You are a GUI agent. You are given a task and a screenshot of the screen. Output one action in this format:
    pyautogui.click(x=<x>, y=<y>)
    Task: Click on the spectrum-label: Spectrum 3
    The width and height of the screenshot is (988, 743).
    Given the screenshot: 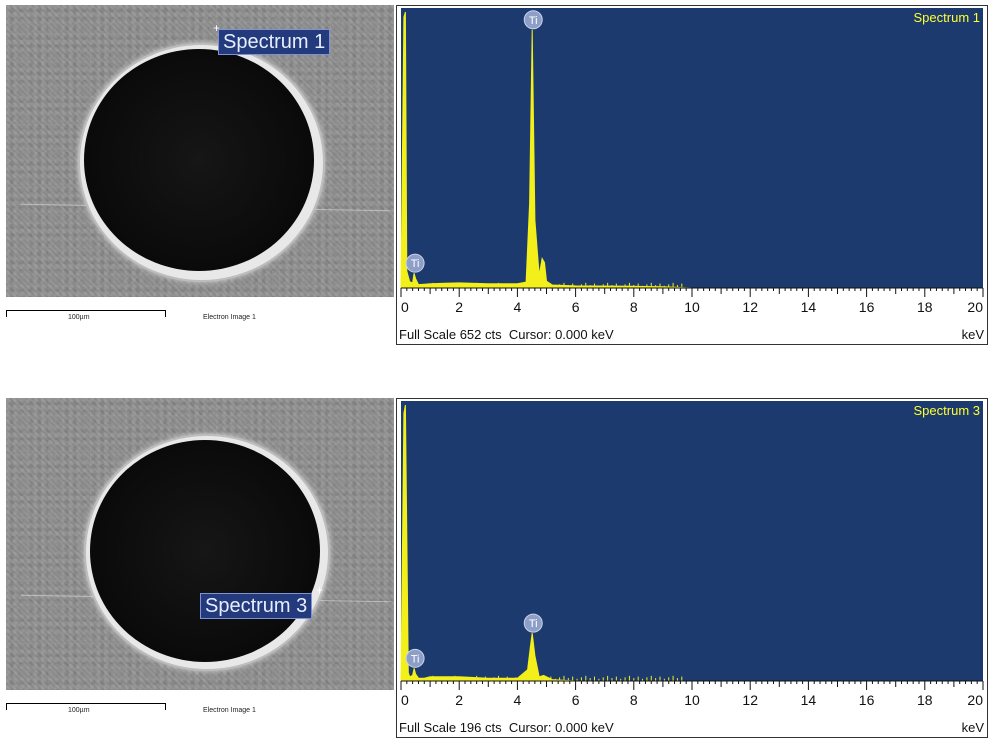 What is the action you would take?
    pyautogui.click(x=256, y=606)
    